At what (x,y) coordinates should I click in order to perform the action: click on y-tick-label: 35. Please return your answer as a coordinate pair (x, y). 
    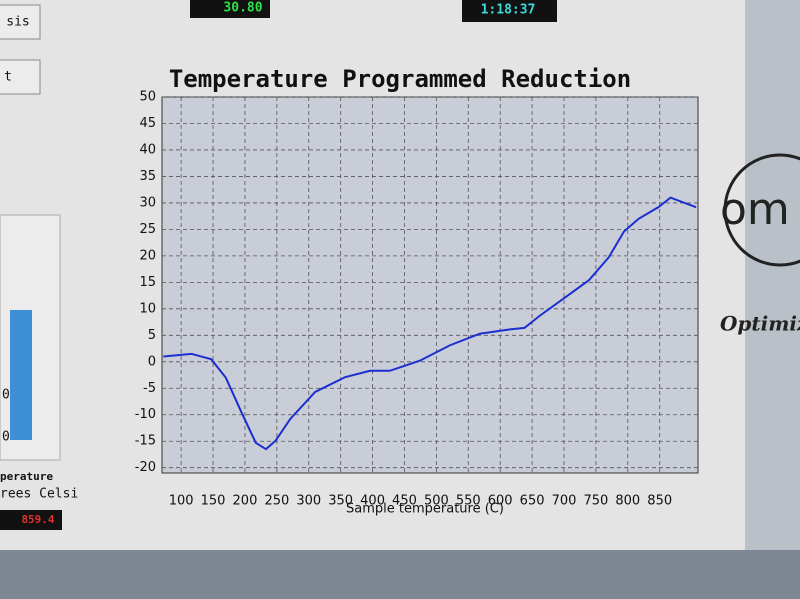
    Looking at the image, I should click on (147, 176).